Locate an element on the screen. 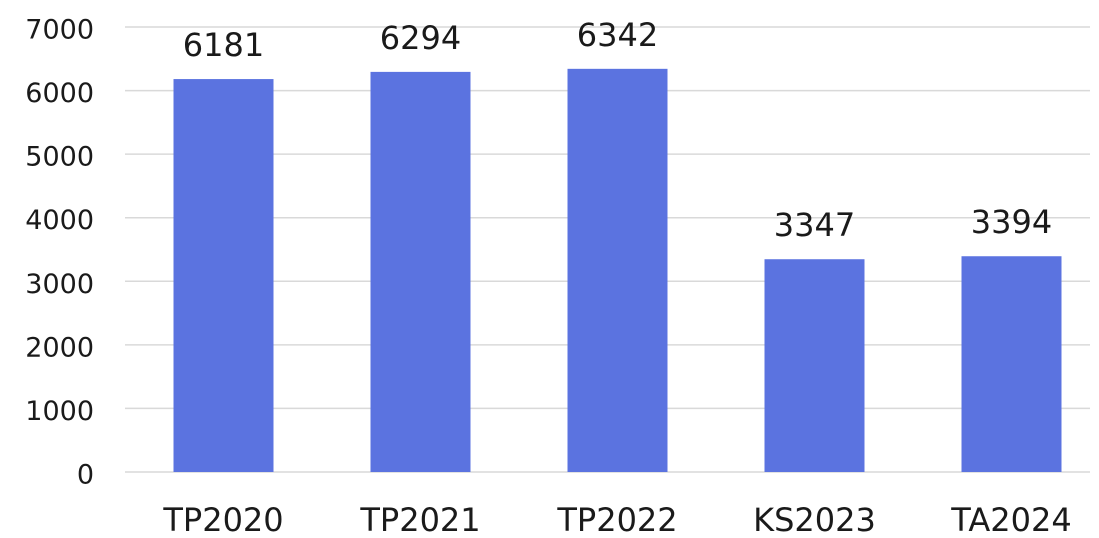 The image size is (1099, 538). y-tick-label: 2000 is located at coordinates (59, 347).